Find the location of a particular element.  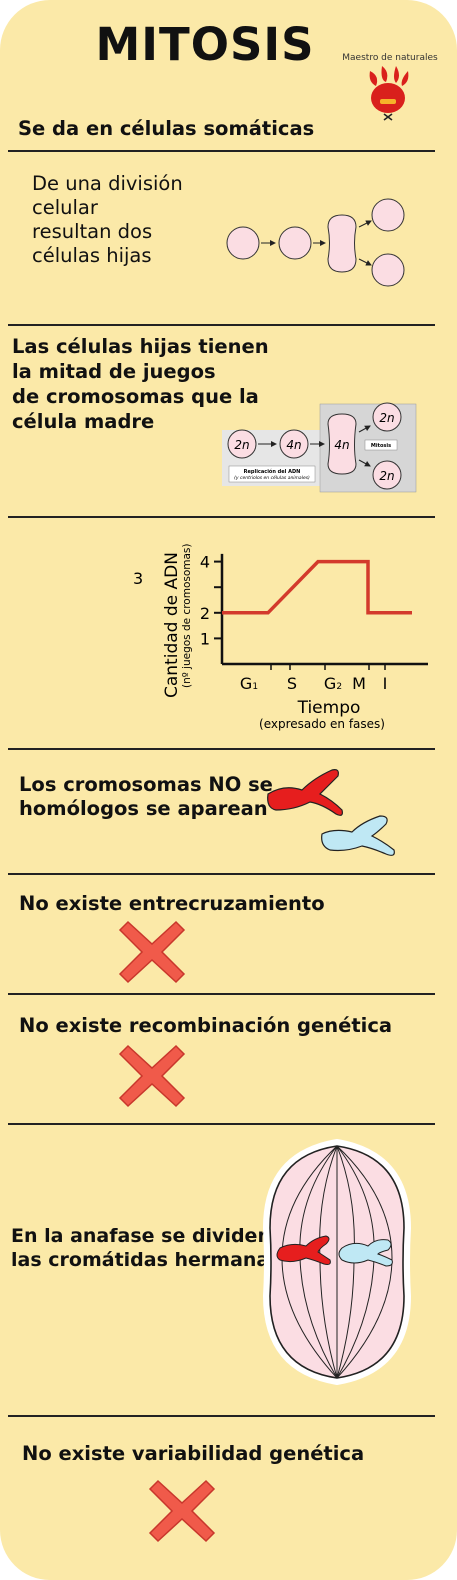

blue-chromatid-icon is located at coordinates (365, 1253).